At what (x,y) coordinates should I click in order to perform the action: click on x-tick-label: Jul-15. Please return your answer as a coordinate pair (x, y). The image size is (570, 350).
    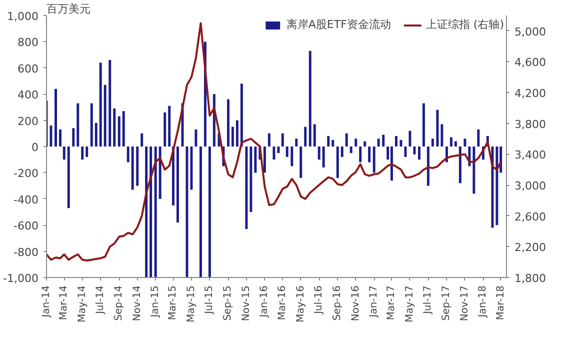
    Looking at the image, I should click on (210, 300).